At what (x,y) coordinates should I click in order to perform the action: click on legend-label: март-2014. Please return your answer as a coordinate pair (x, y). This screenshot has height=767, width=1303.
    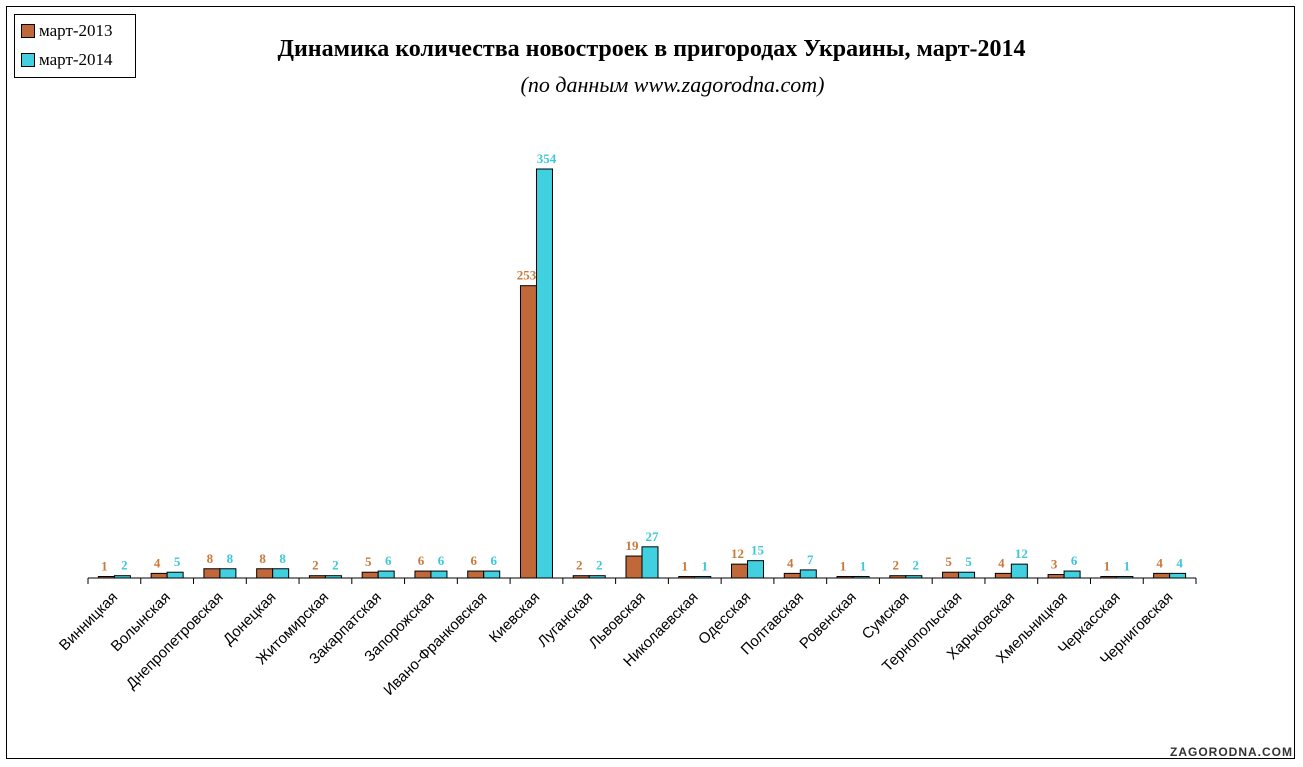
    Looking at the image, I should click on (76, 59).